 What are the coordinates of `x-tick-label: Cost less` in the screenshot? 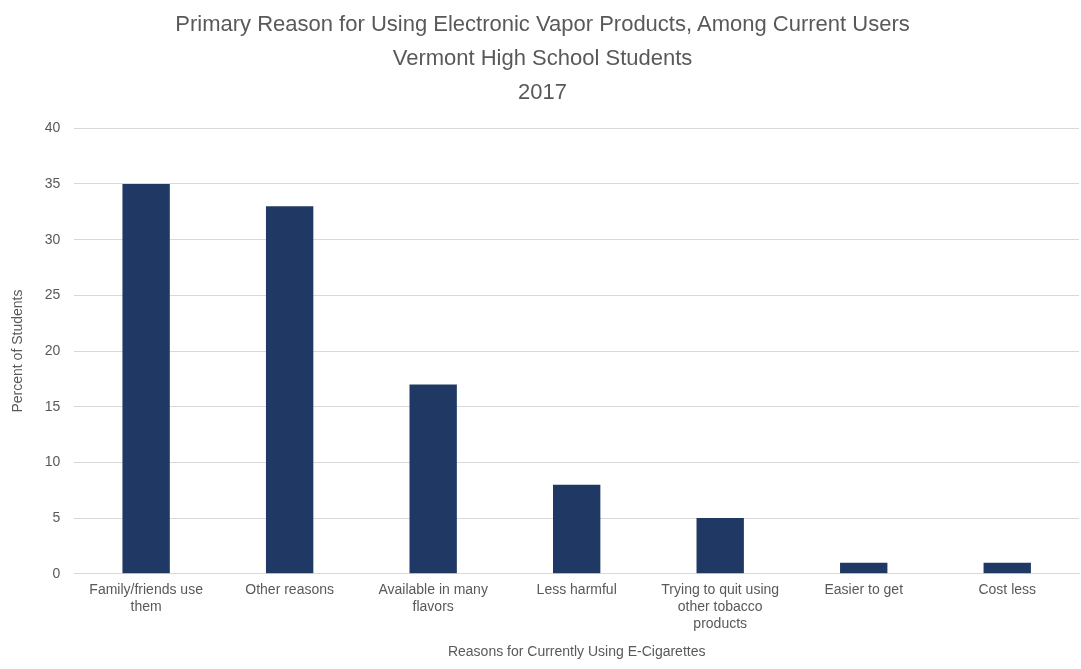 It's located at (1007, 589).